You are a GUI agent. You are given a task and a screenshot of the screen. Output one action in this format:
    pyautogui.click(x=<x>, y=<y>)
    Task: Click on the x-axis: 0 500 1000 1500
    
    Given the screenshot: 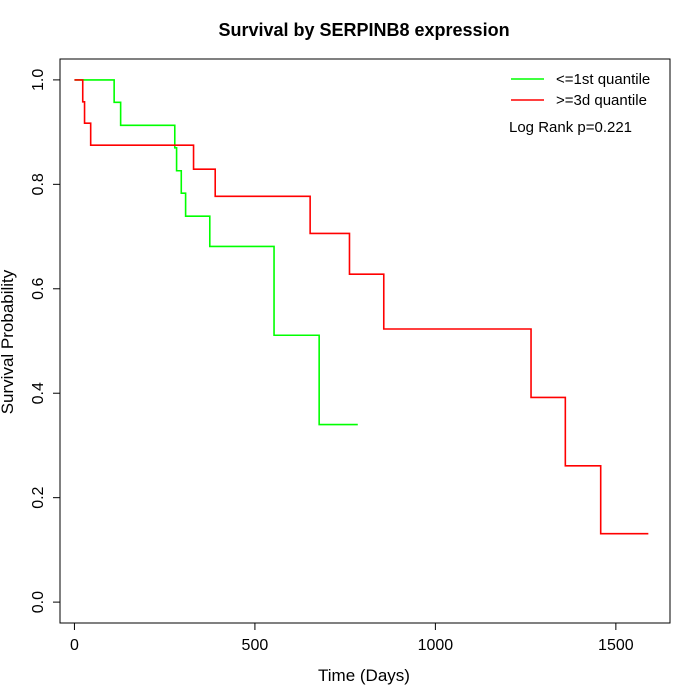 What is the action you would take?
    pyautogui.click(x=352, y=638)
    